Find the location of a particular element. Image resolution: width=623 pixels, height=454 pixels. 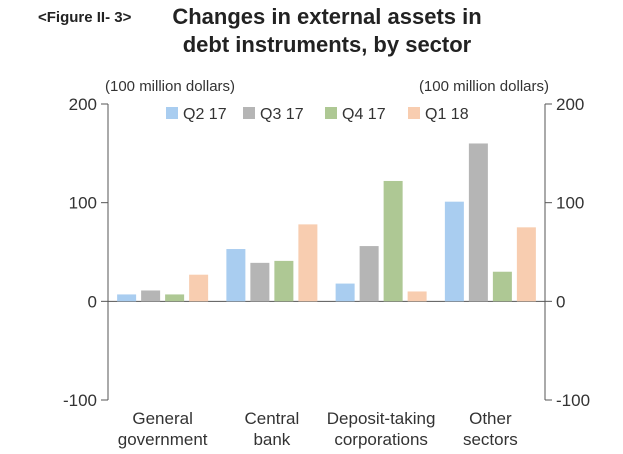

legend-label: Q1 18 is located at coordinates (447, 114).